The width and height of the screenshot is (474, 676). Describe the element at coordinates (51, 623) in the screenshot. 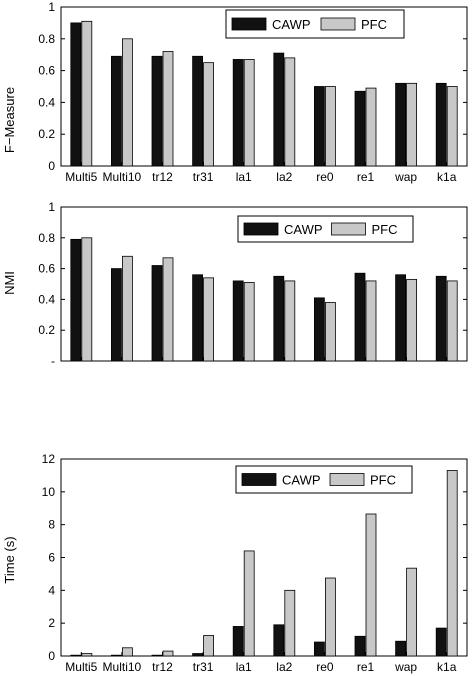

I see `y-tick-label: 2` at that location.